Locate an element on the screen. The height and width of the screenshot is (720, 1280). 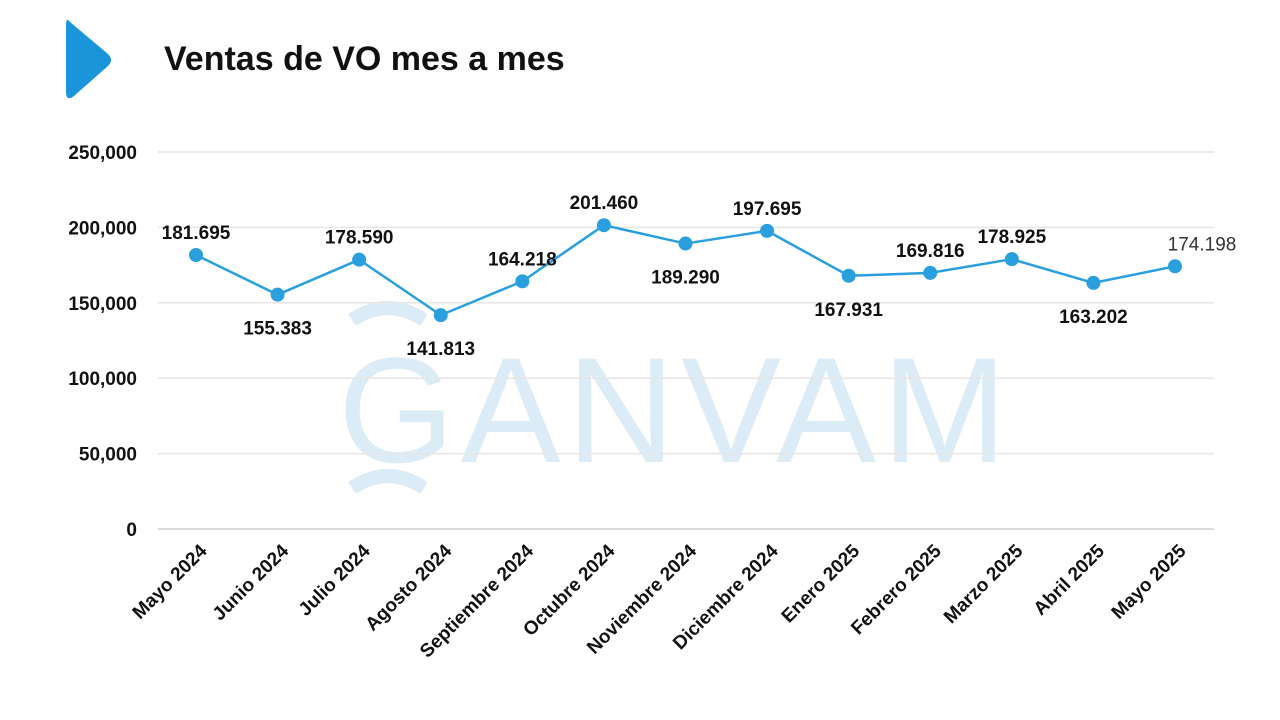
data-label: 178.590 is located at coordinates (359, 238).